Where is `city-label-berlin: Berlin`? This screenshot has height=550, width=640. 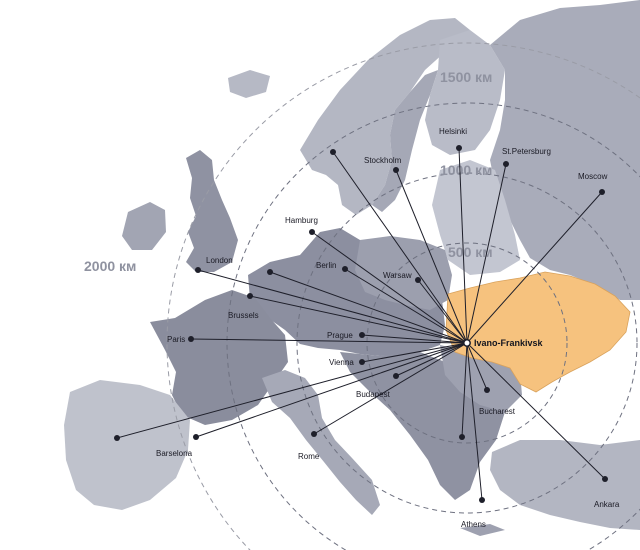 city-label-berlin: Berlin is located at coordinates (326, 265).